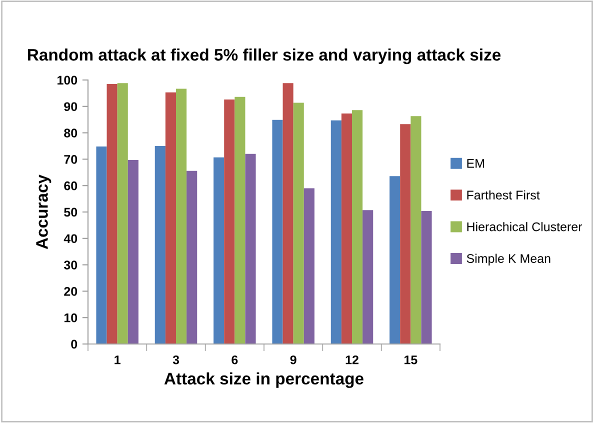 The width and height of the screenshot is (594, 423). I want to click on x-tick-label: 15, so click(411, 360).